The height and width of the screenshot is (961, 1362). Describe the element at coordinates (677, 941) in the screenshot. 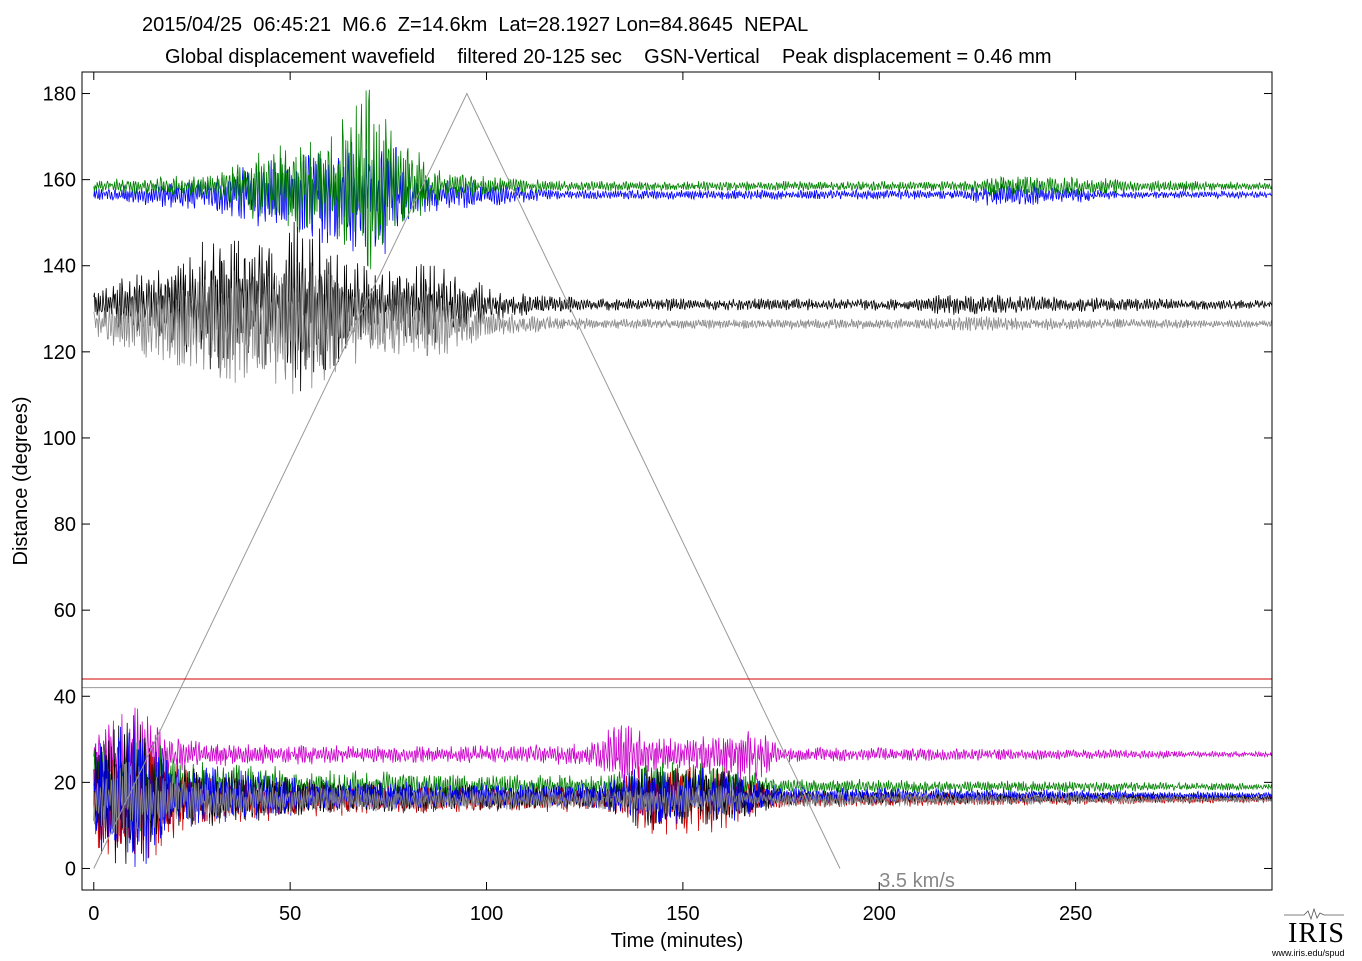

I see `x-axis-label: Time (minutes)` at that location.